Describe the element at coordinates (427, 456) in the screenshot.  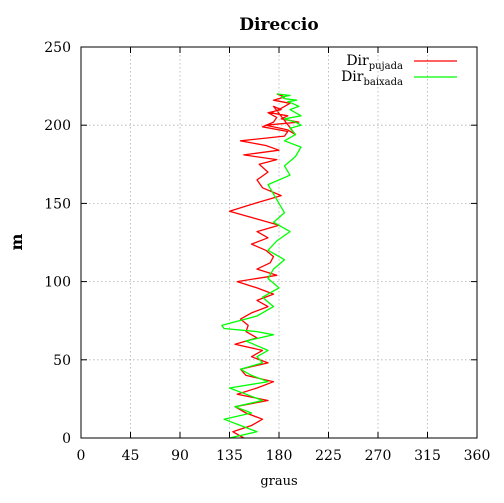
I see `x-tick-label: 315` at that location.